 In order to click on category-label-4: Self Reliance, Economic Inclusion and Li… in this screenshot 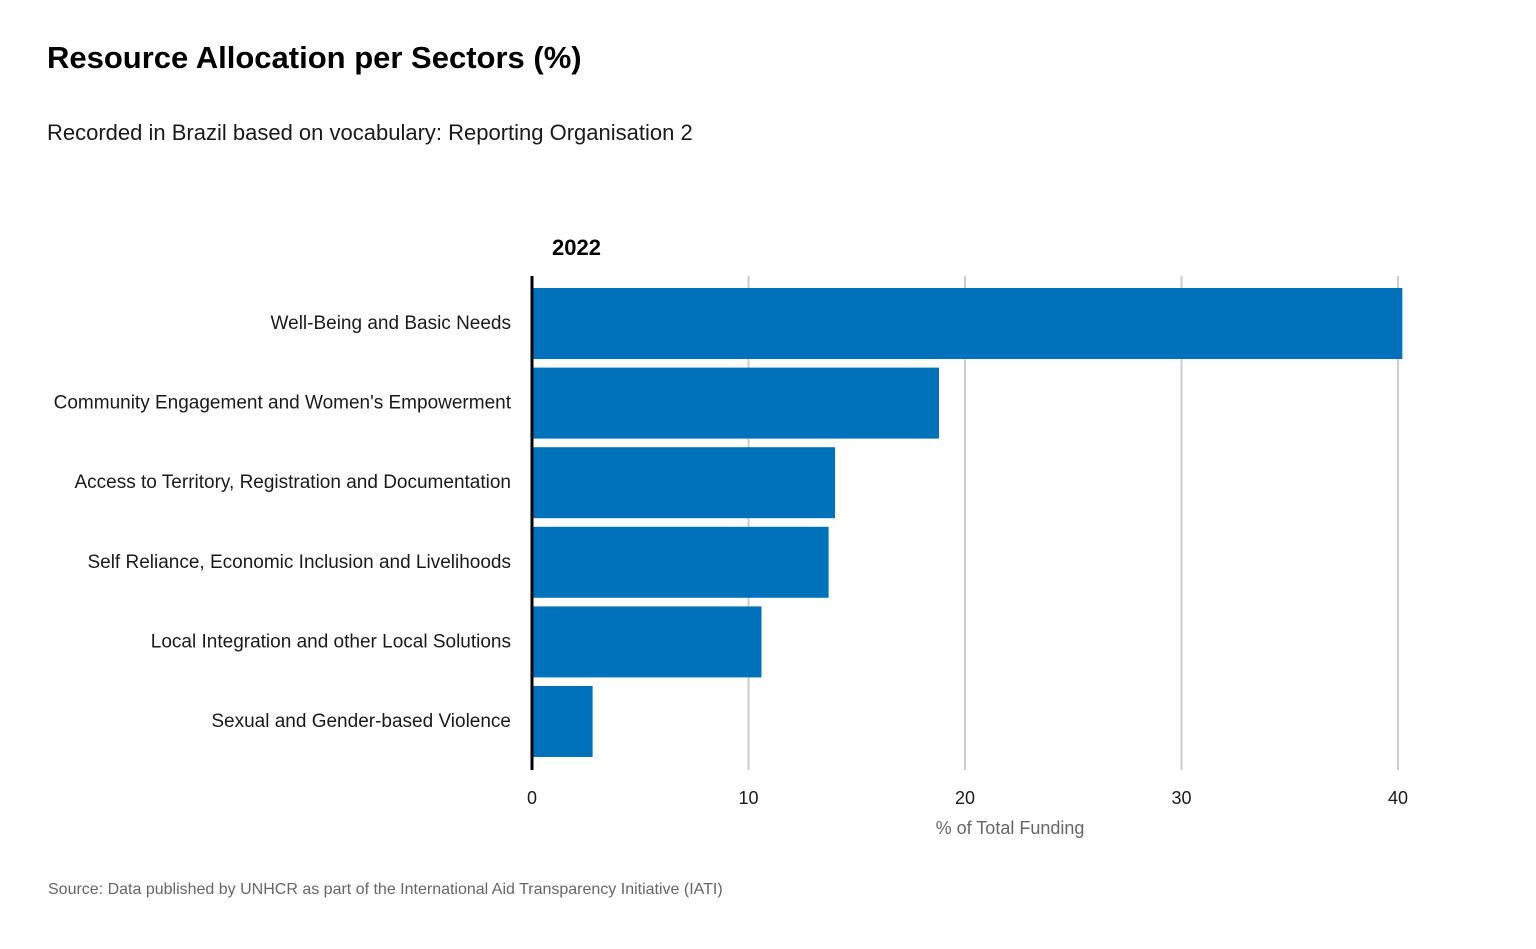, I will do `click(299, 562)`.